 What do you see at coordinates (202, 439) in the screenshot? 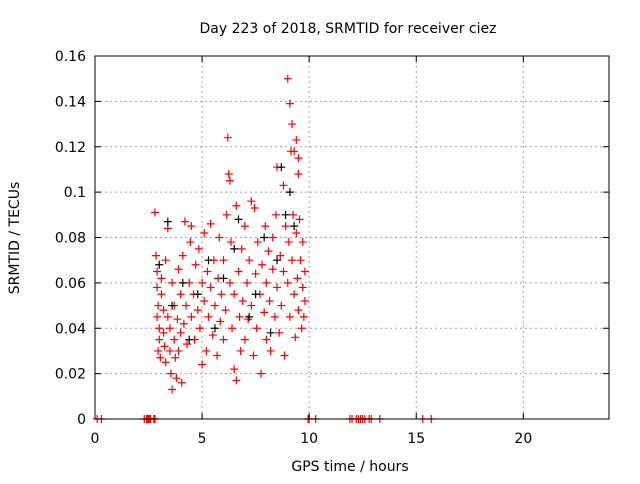
I see `x-tick-label: 5` at bounding box center [202, 439].